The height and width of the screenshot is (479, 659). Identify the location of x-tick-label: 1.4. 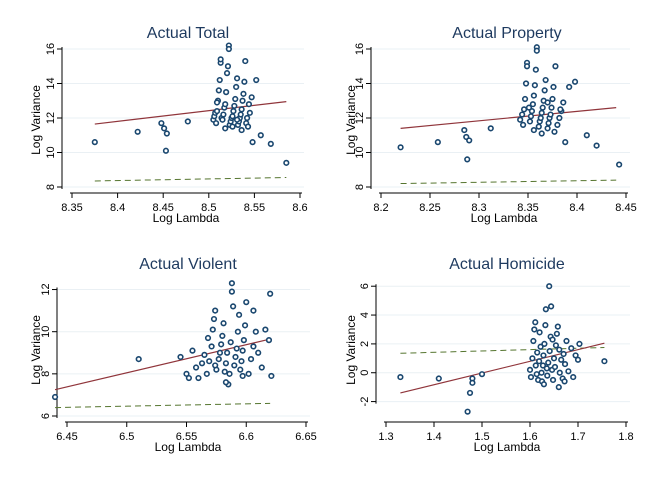
(433, 437).